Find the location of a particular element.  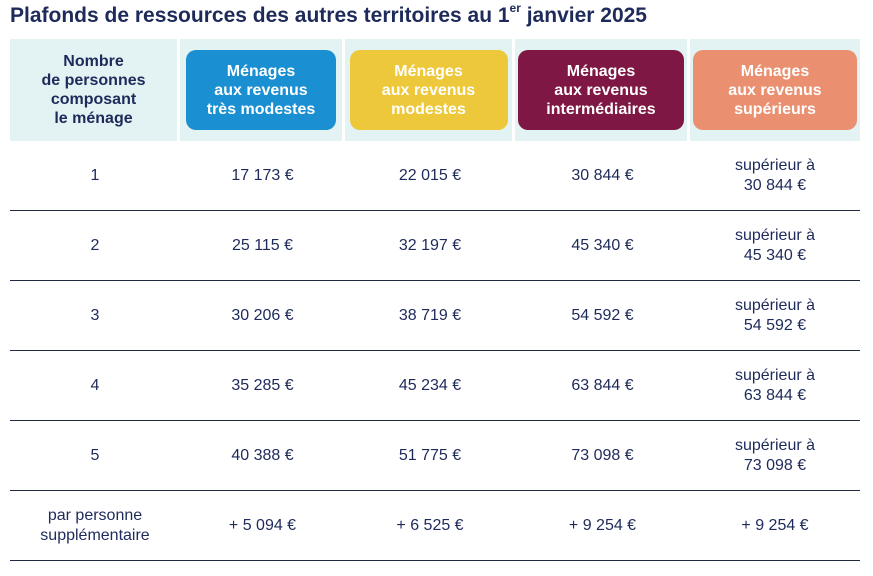

header-cell-superieurs: Ménages aux revenus supérieurs is located at coordinates (775, 90).